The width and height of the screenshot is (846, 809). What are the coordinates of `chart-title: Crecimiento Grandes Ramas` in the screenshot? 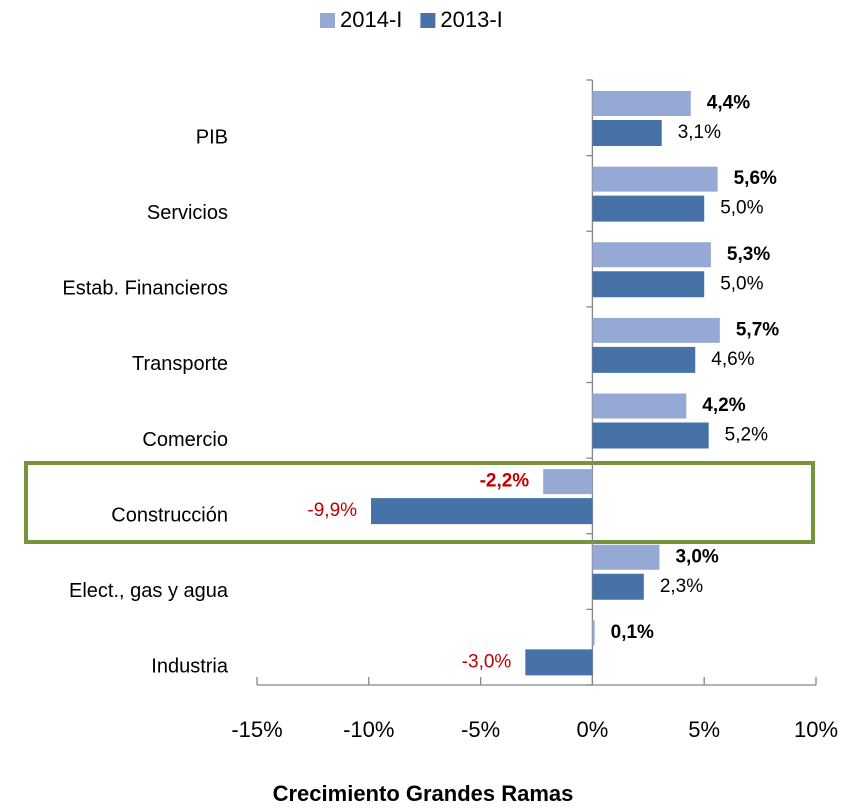 It's located at (423, 793).